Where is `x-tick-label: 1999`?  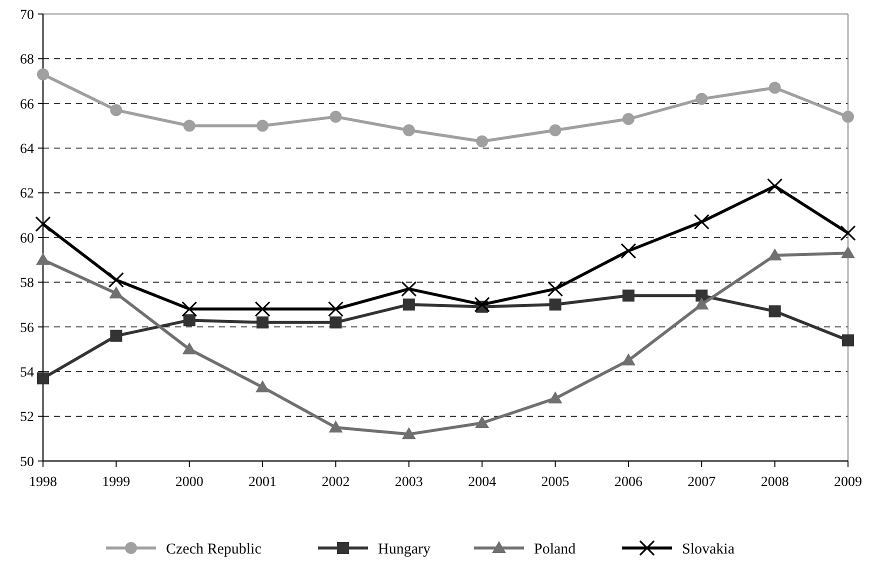
x-tick-label: 1999 is located at coordinates (116, 482).